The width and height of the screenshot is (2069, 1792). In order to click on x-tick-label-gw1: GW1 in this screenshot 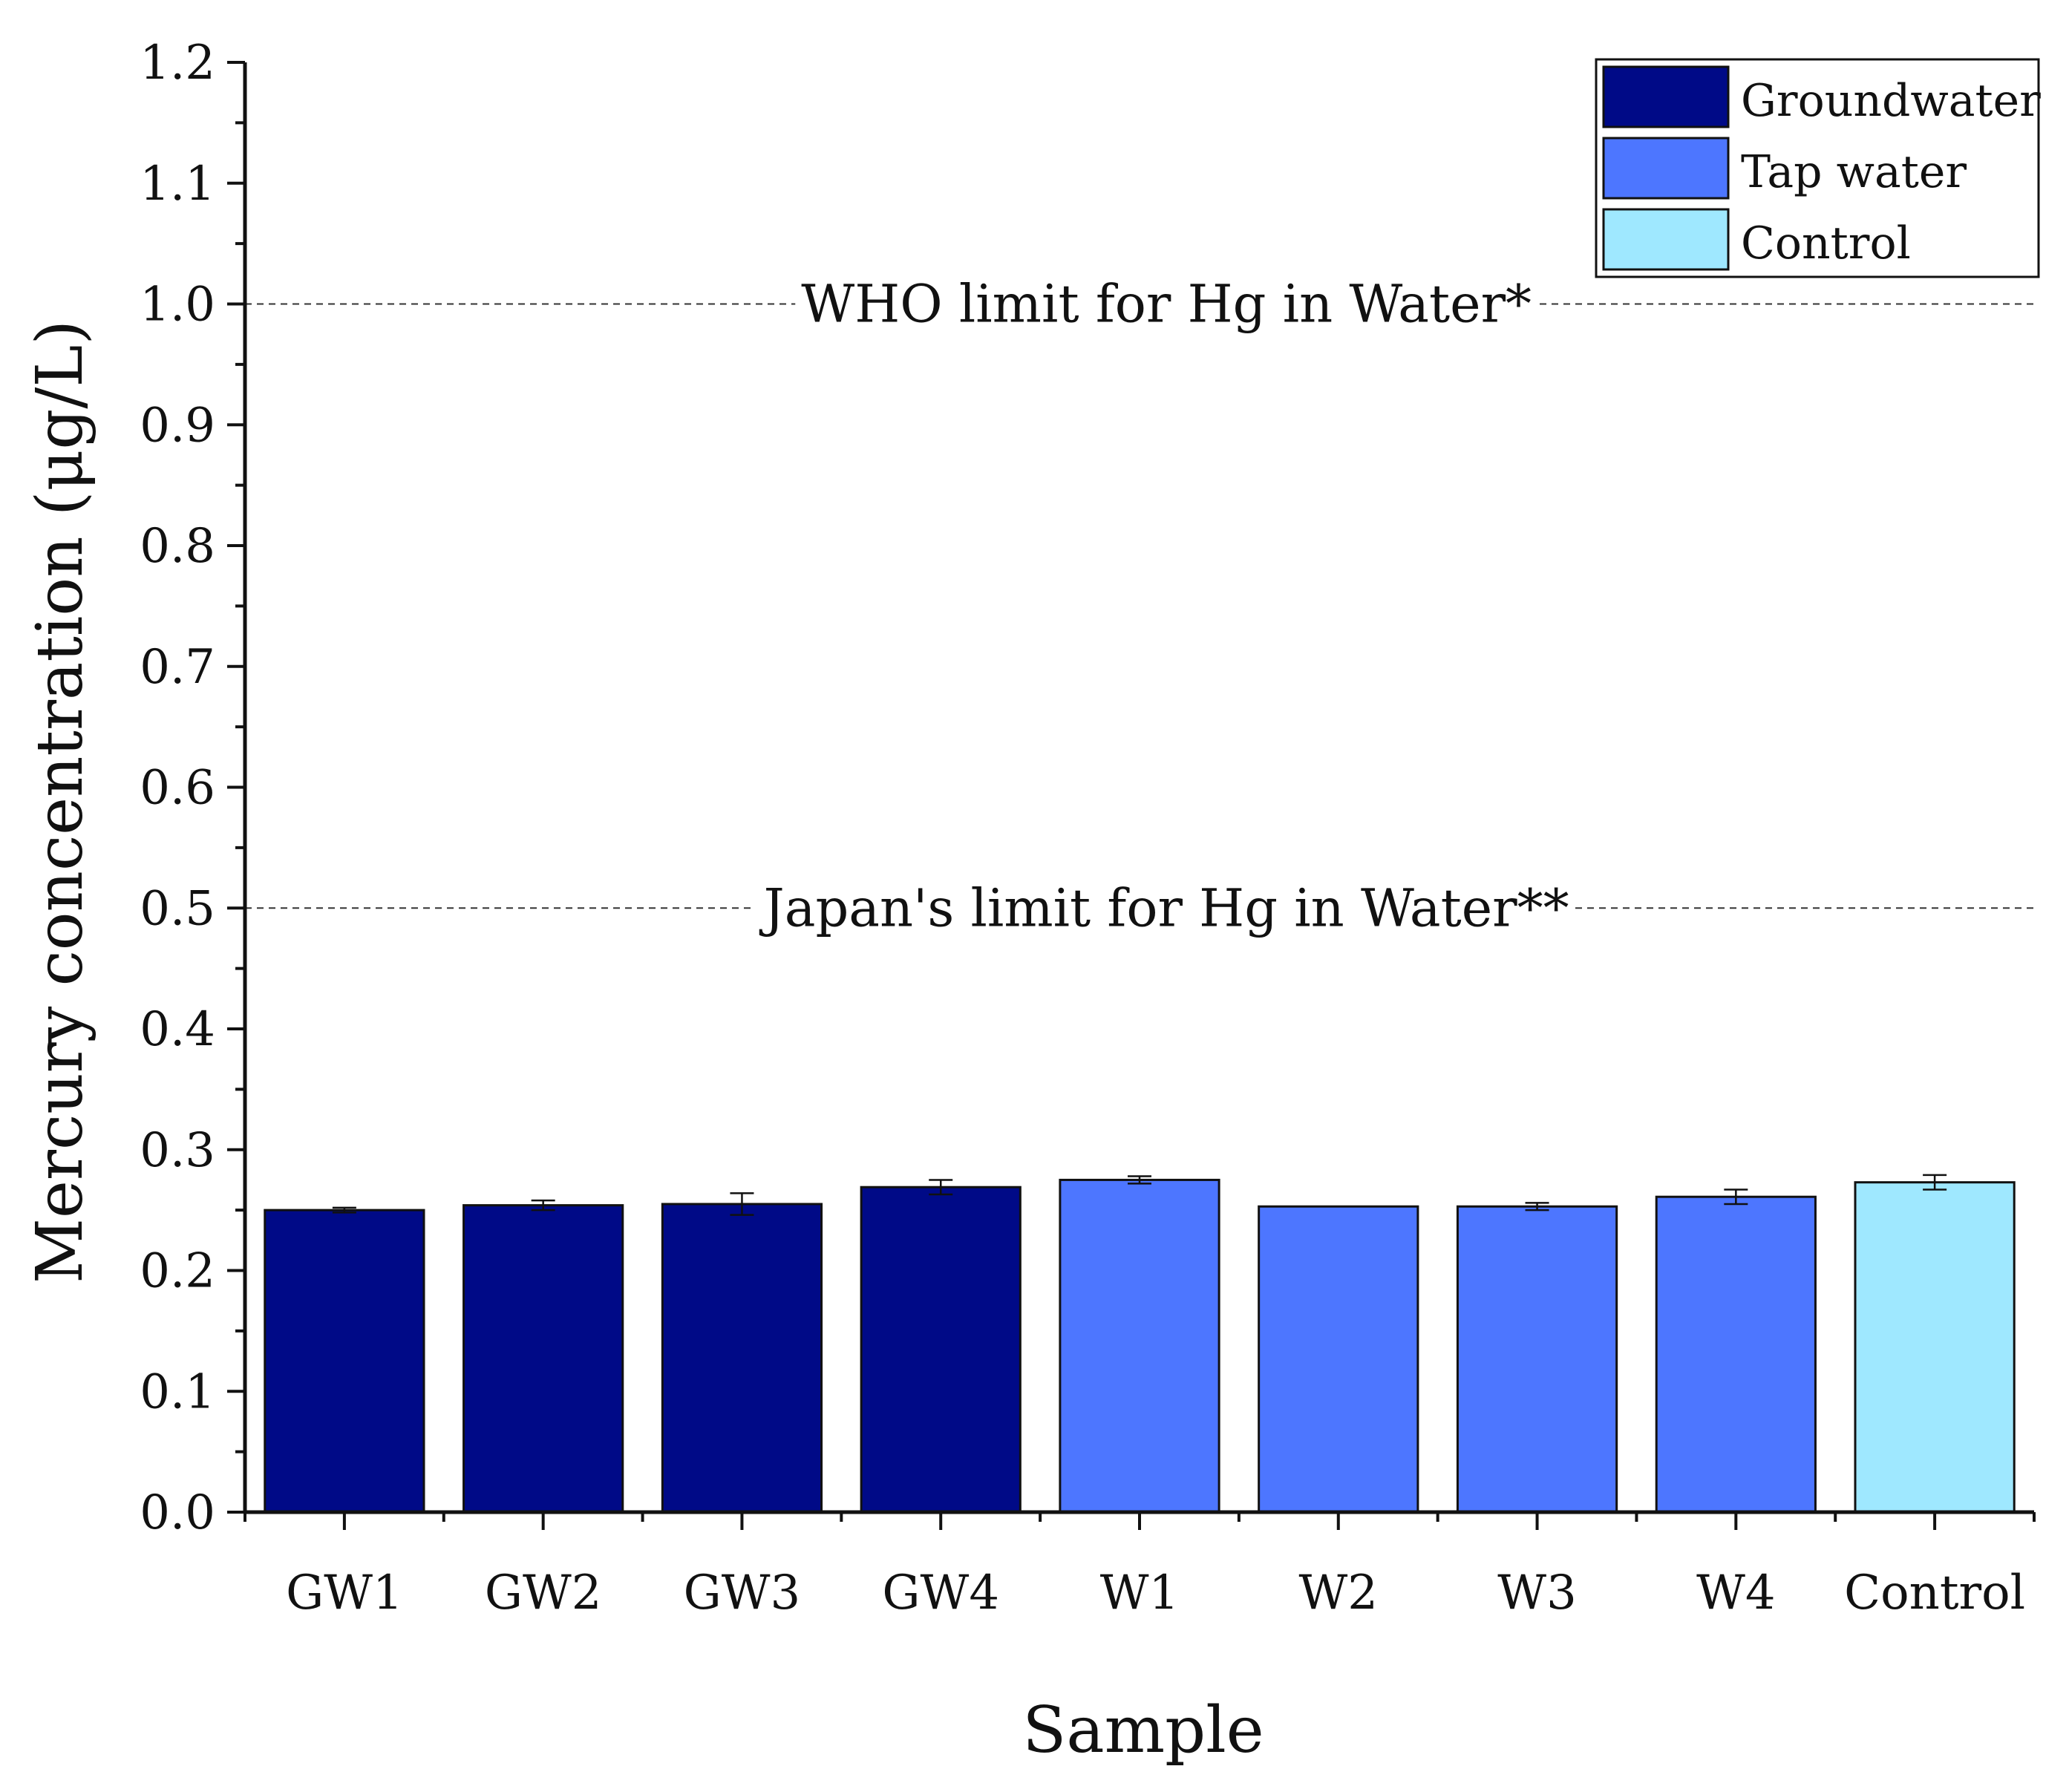, I will do `click(344, 1594)`.